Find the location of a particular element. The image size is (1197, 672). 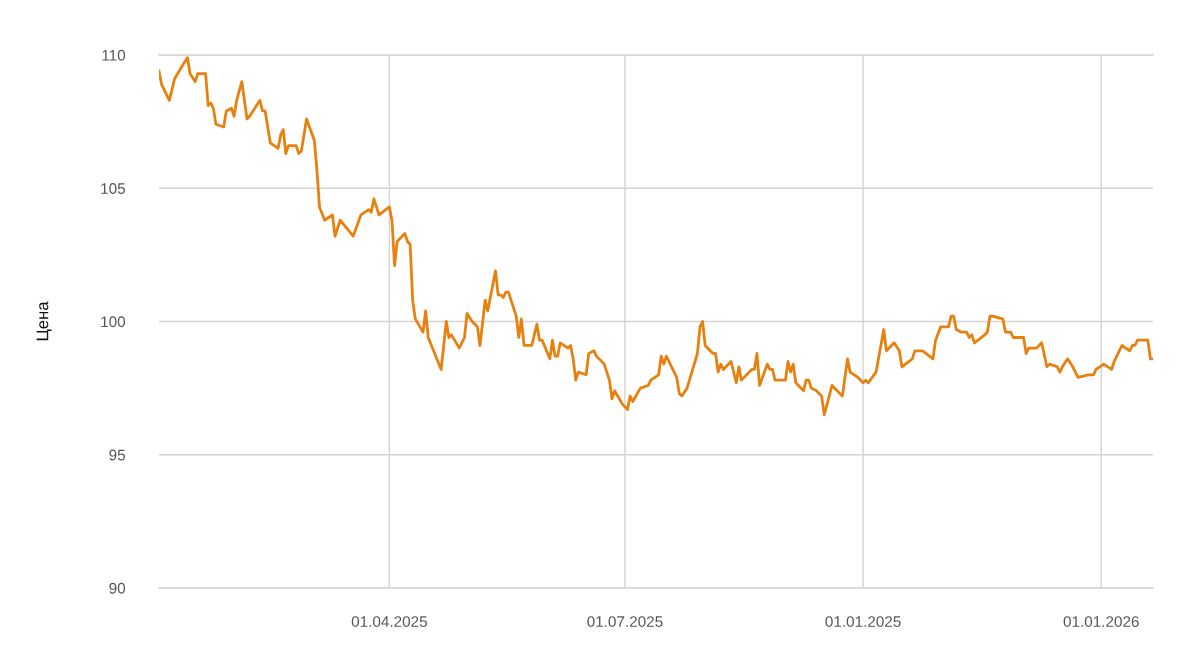

y-axis-title: Цена is located at coordinates (44, 321).